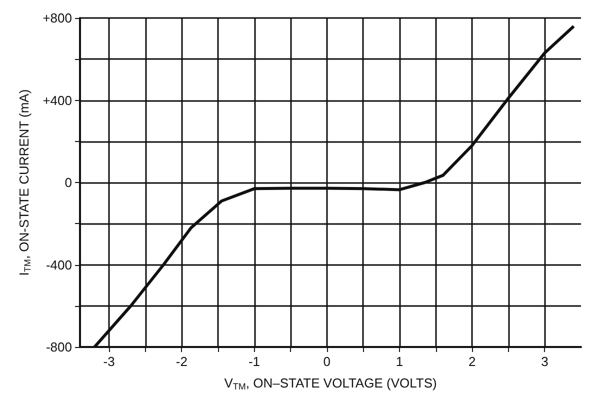  I want to click on x-tick-label: 0, so click(326, 361).